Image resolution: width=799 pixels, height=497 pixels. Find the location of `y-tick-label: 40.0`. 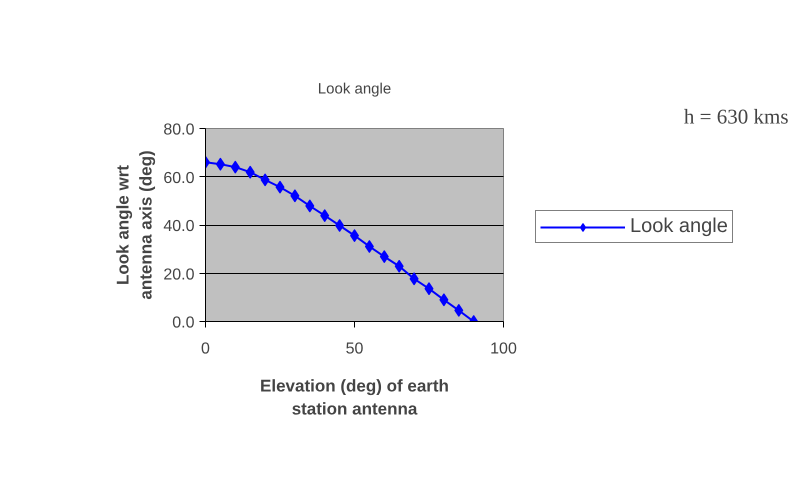

y-tick-label: 40.0 is located at coordinates (179, 226).